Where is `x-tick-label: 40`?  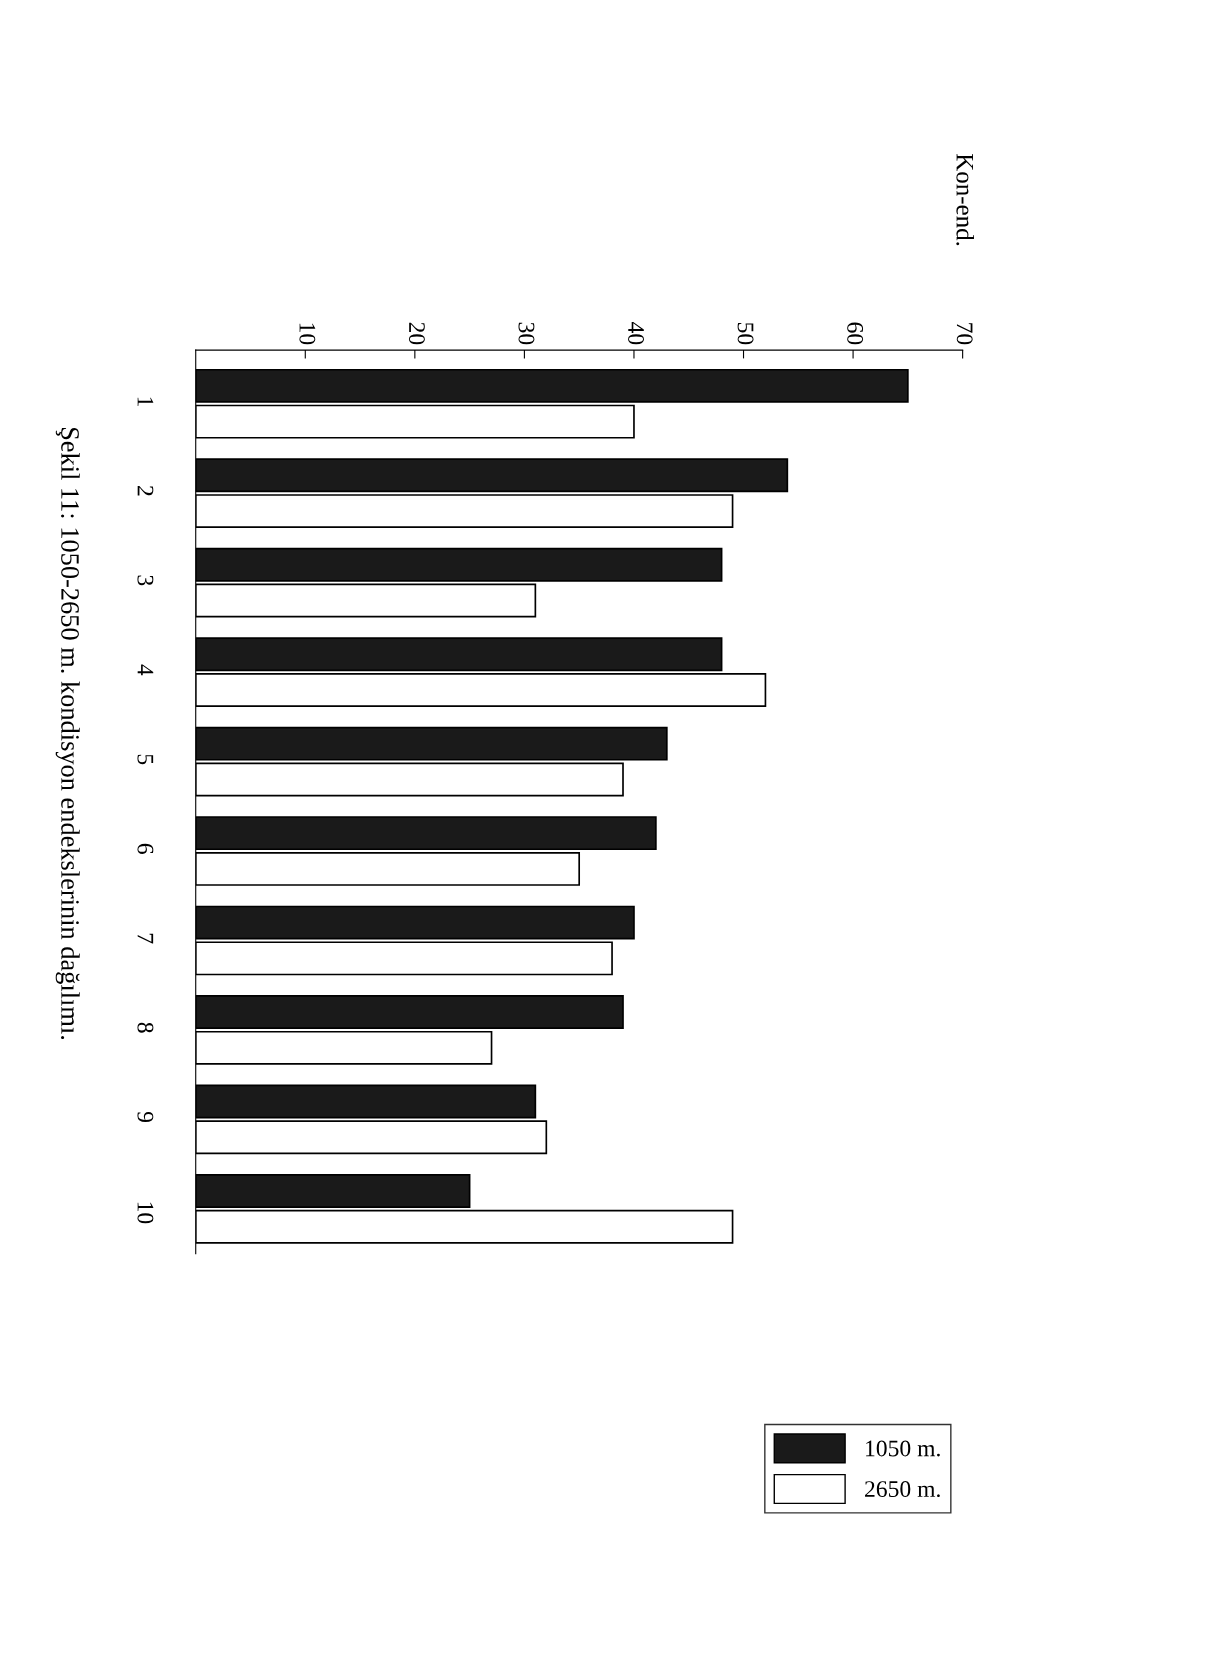
x-tick-label: 40 is located at coordinates (636, 333).